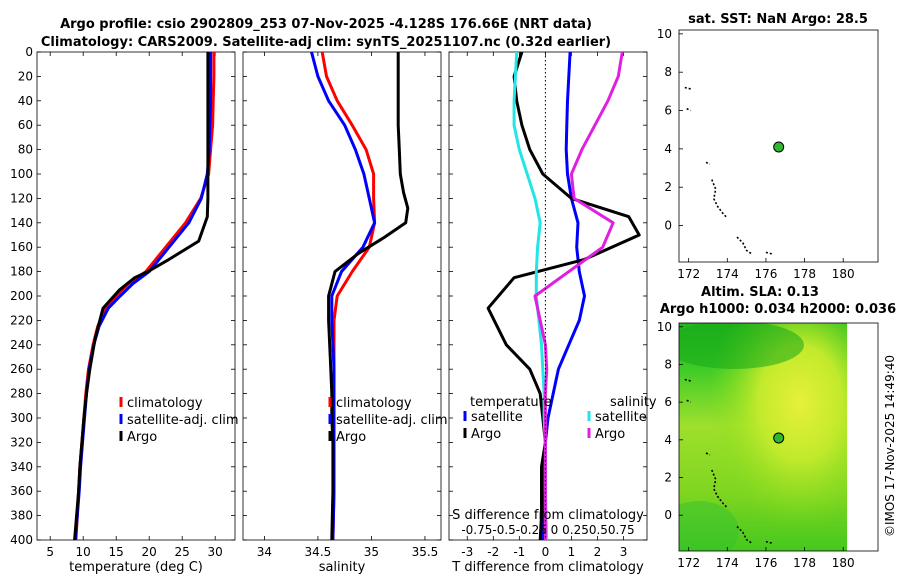  What do you see at coordinates (21, 198) in the screenshot?
I see `y-tick-label: 120` at bounding box center [21, 198].